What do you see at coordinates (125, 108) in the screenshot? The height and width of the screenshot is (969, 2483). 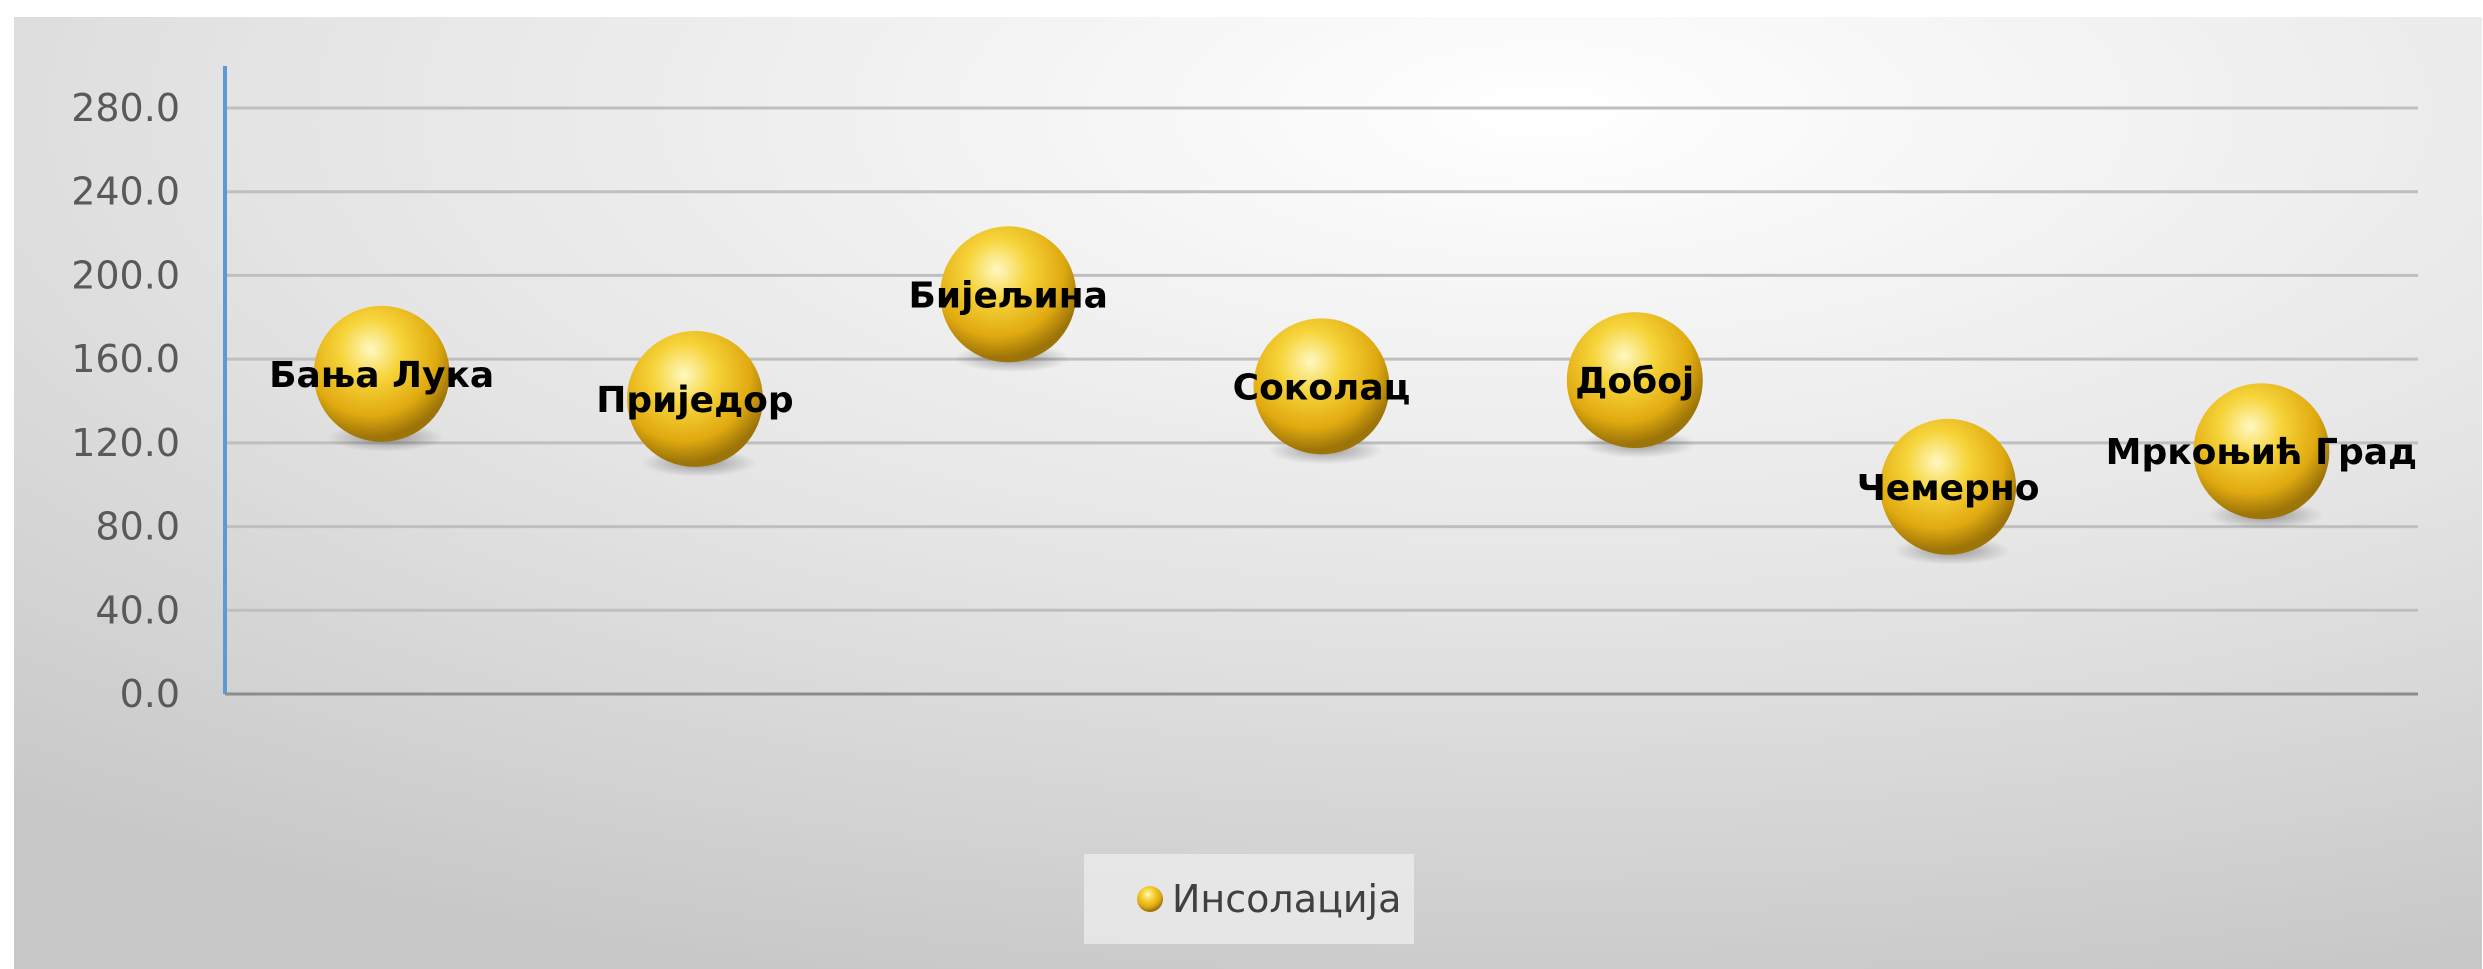 I see `y-tick-label: 280.0` at bounding box center [125, 108].